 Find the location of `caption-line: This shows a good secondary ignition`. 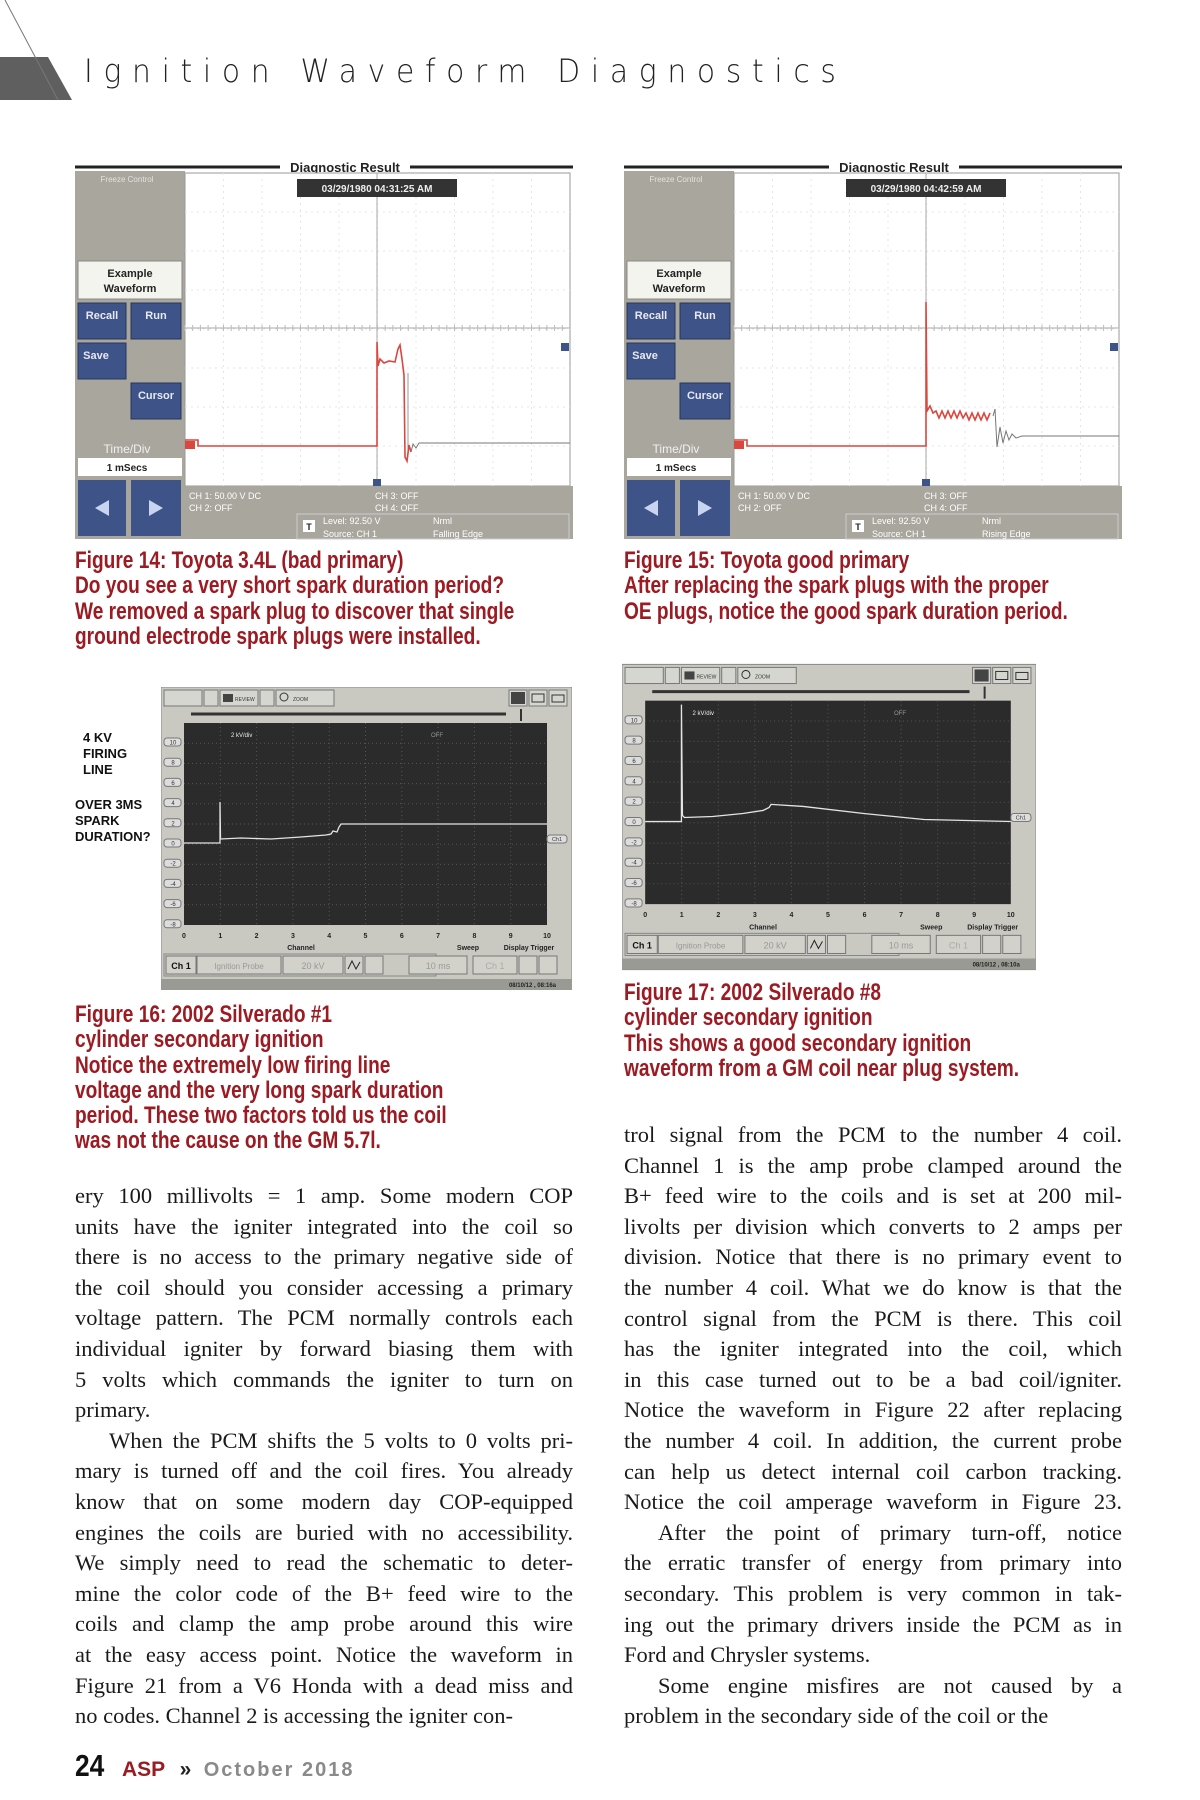

caption-line: This shows a good secondary ignition is located at coordinates (798, 1043).